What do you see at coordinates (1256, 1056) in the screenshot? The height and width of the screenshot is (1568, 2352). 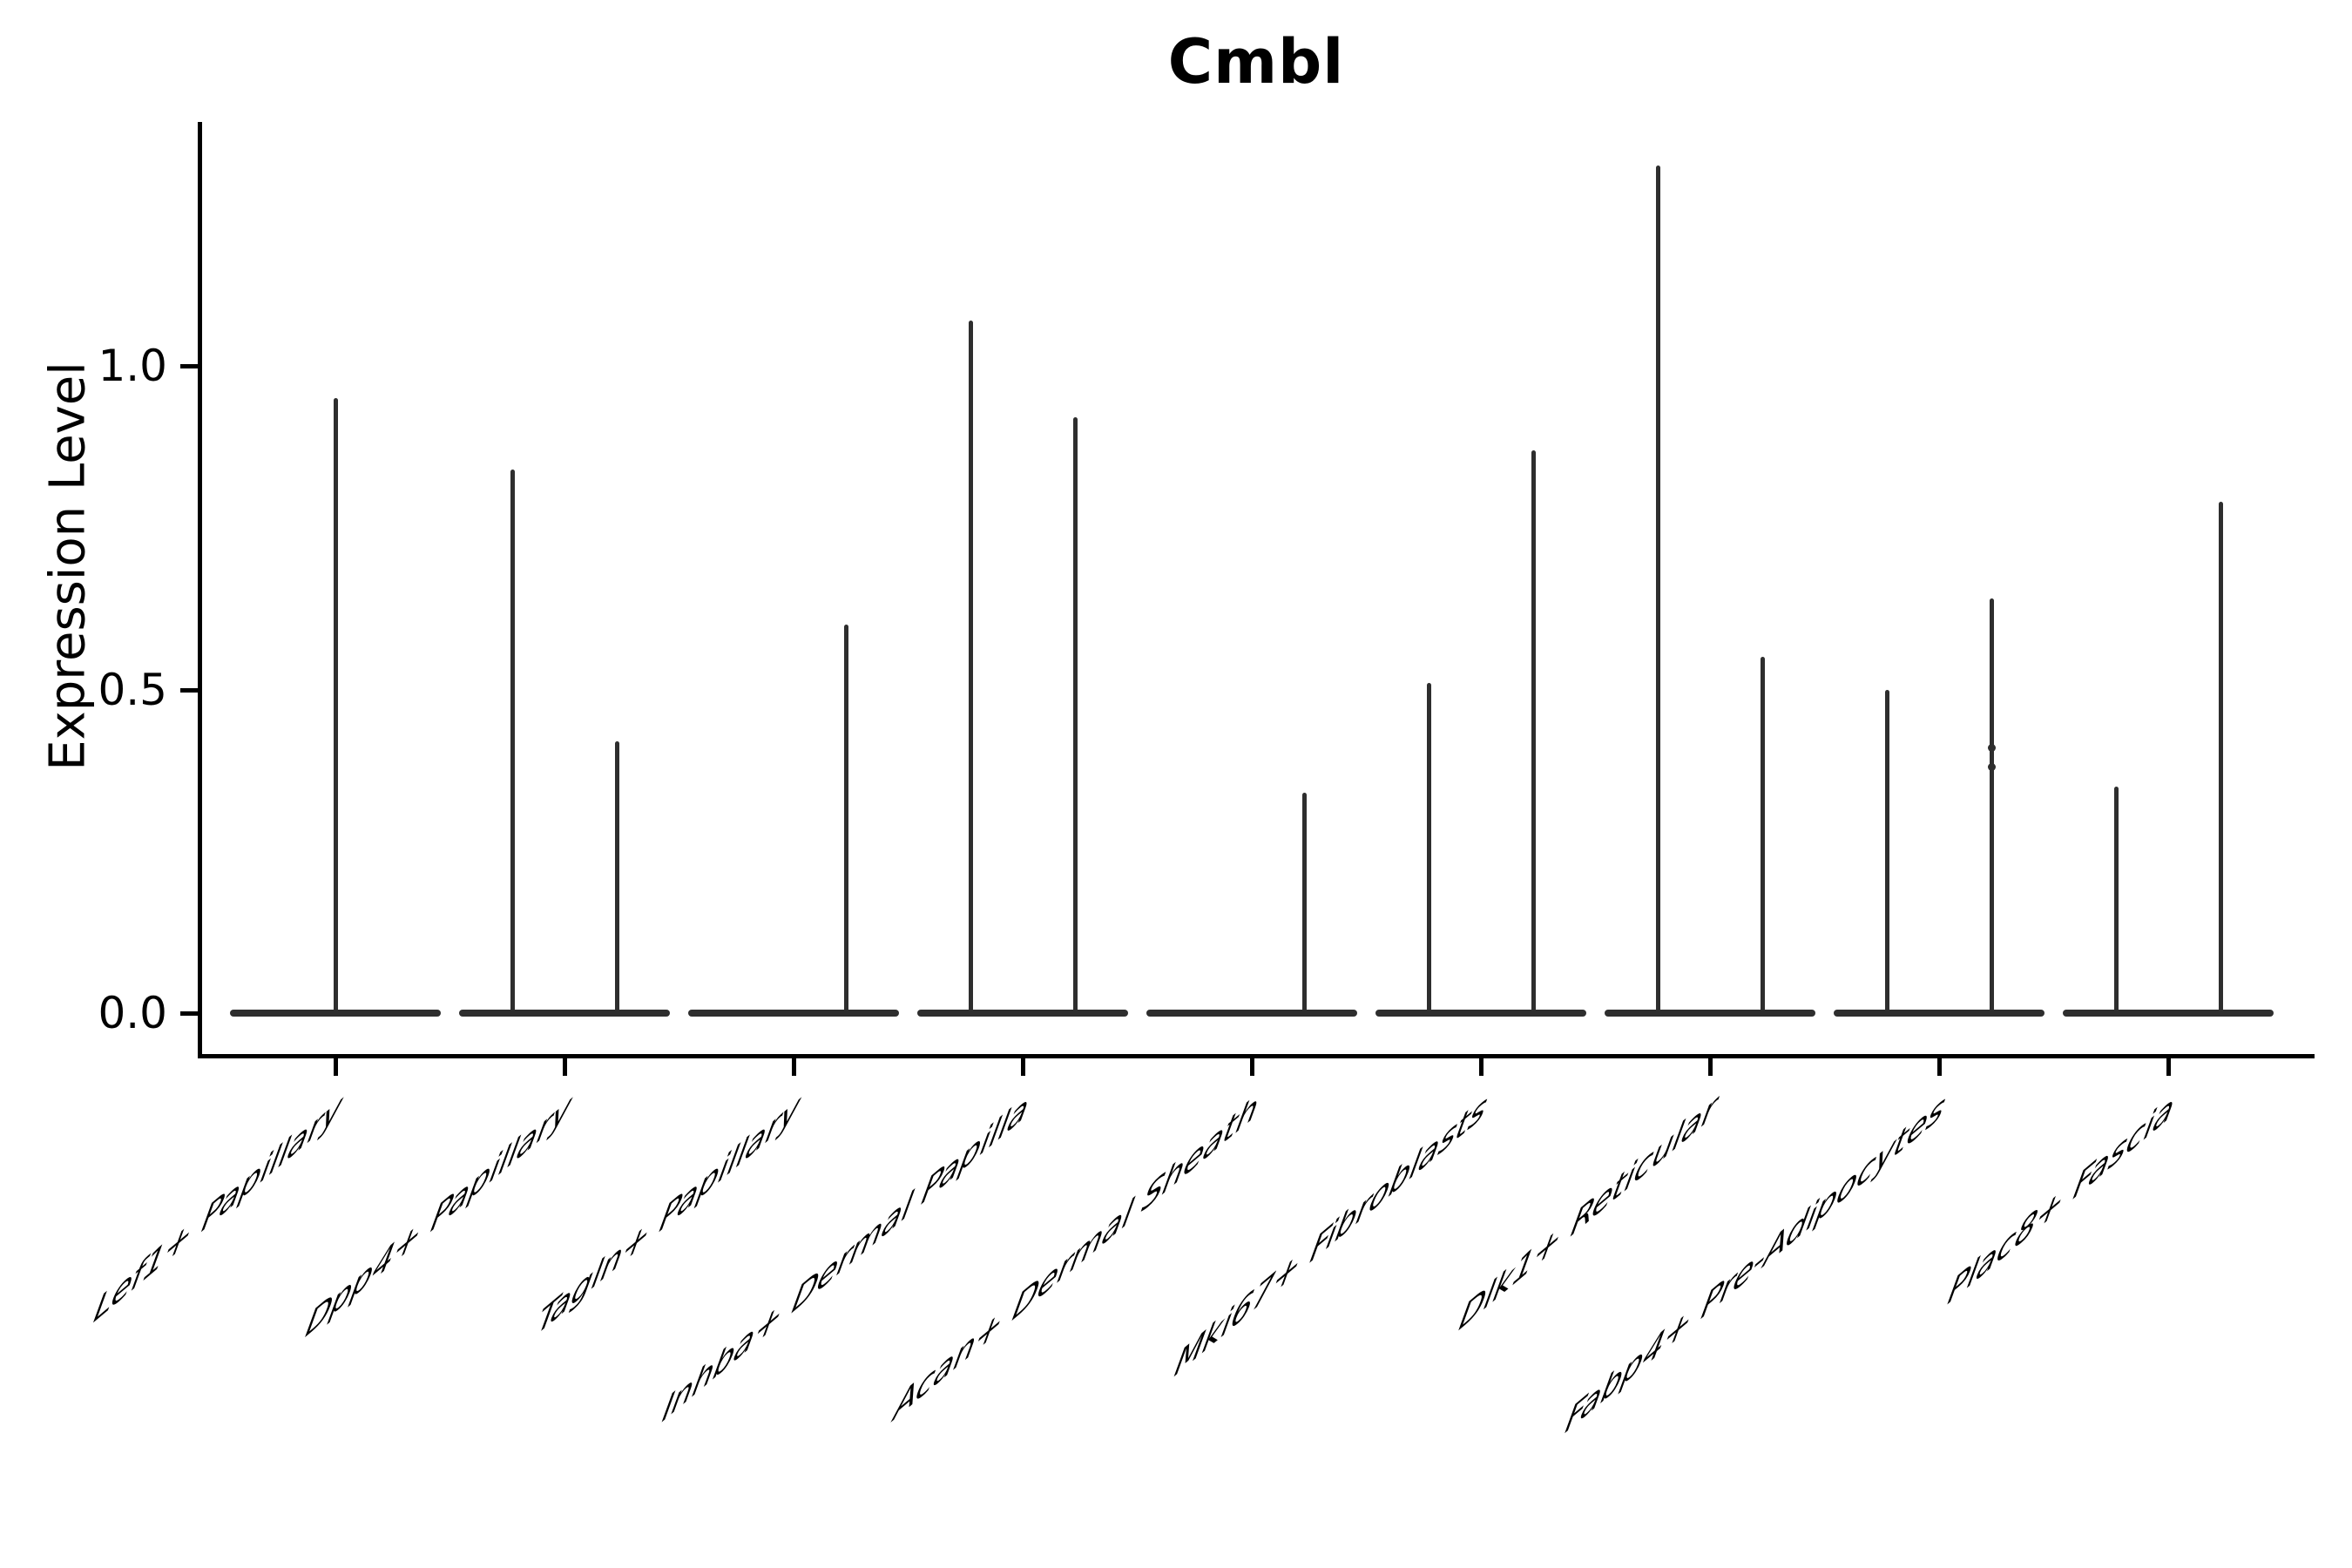 I see `x-axis-spine` at bounding box center [1256, 1056].